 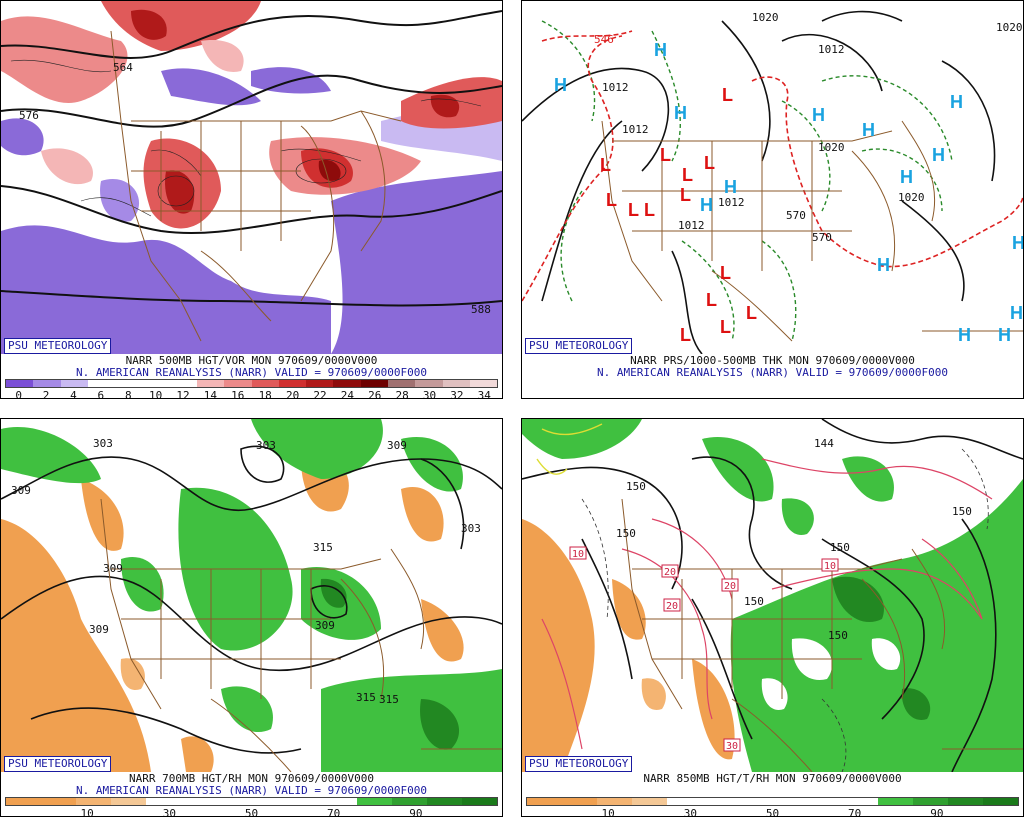 What do you see at coordinates (18, 394) in the screenshot?
I see `colorbar-tick-label: 0` at bounding box center [18, 394].